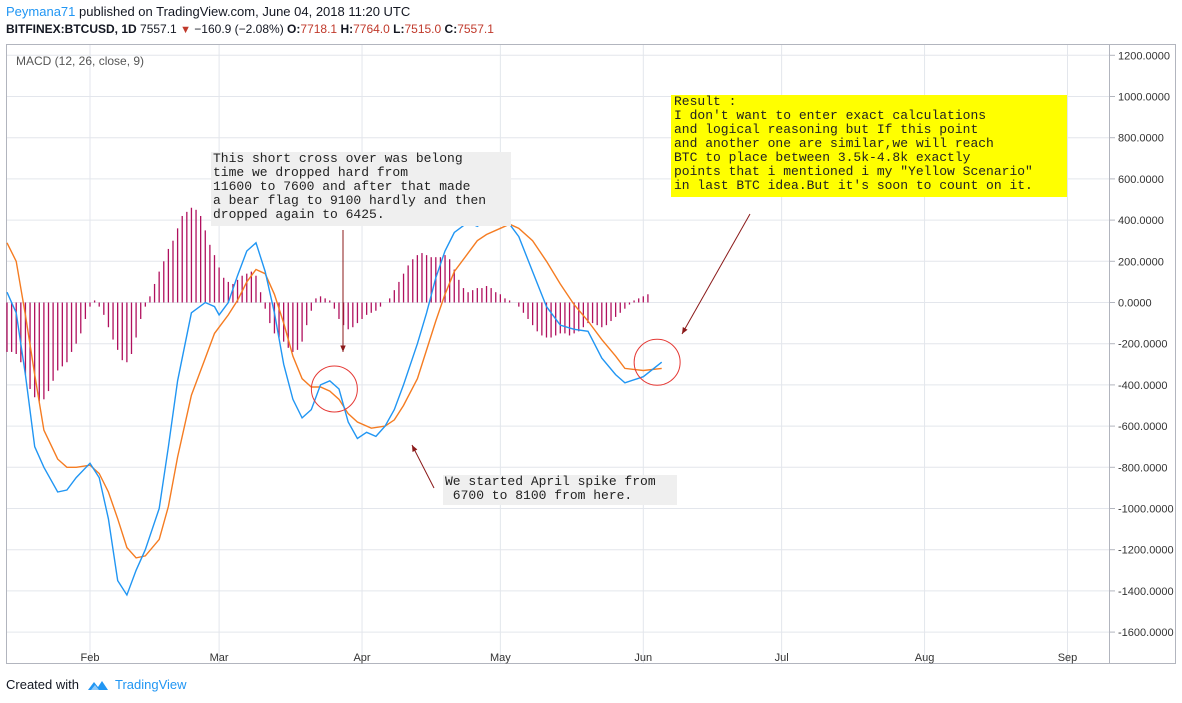 The height and width of the screenshot is (703, 1182). I want to click on footer: Created with TradingView, so click(96, 684).